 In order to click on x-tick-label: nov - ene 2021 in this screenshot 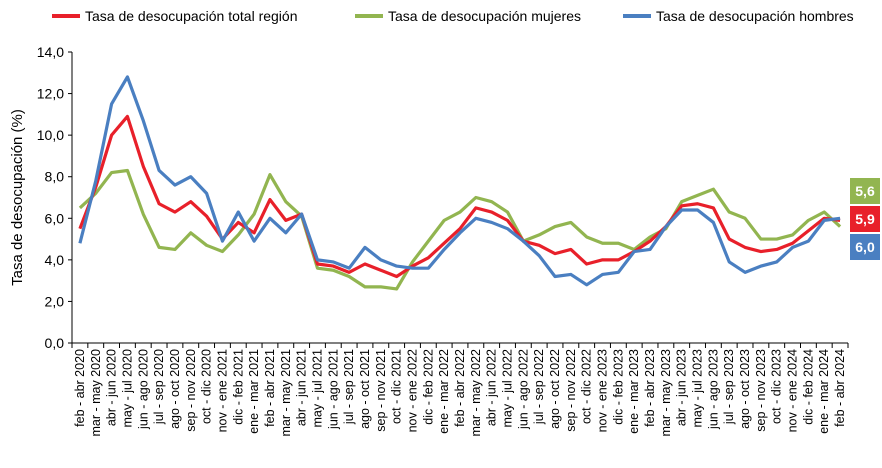, I will do `click(222, 390)`.